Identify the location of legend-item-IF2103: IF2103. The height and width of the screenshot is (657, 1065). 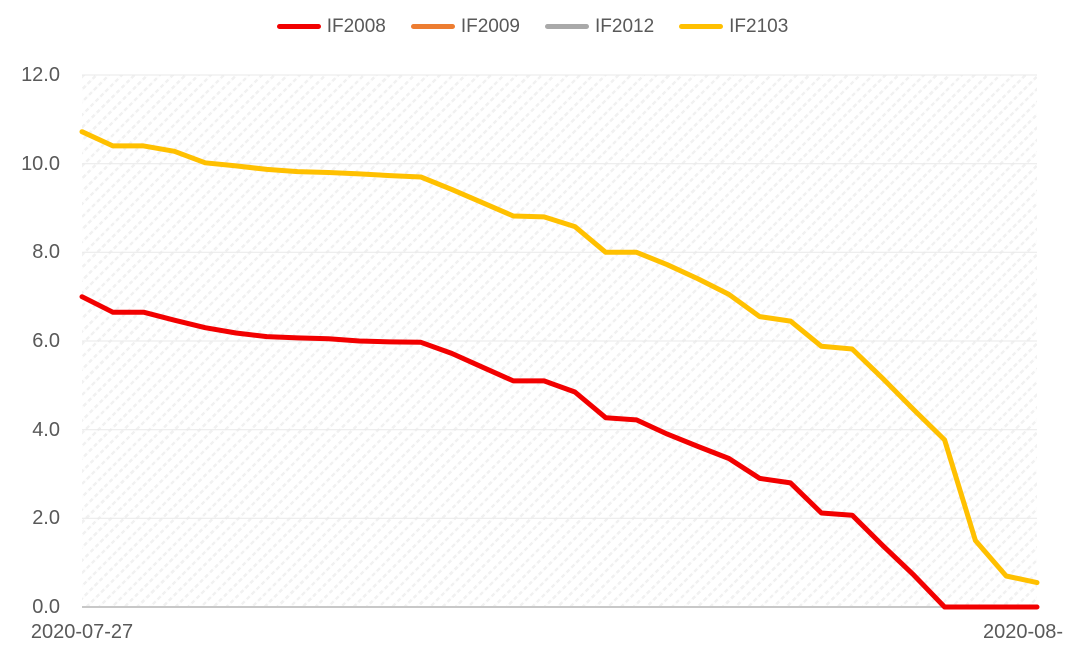
(733, 26).